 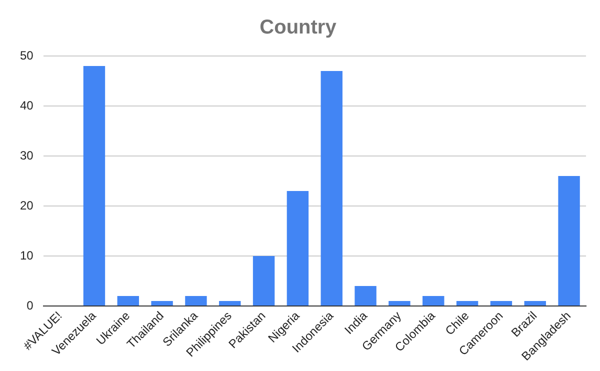 What do you see at coordinates (30, 305) in the screenshot?
I see `y-tick-label: 0` at bounding box center [30, 305].